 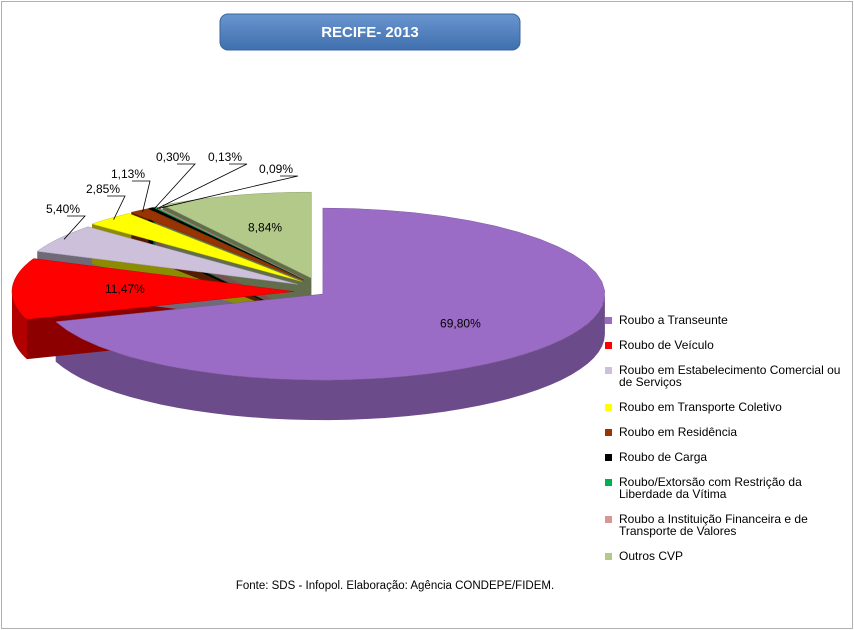 I want to click on data-label: 1,13%, so click(x=128, y=174).